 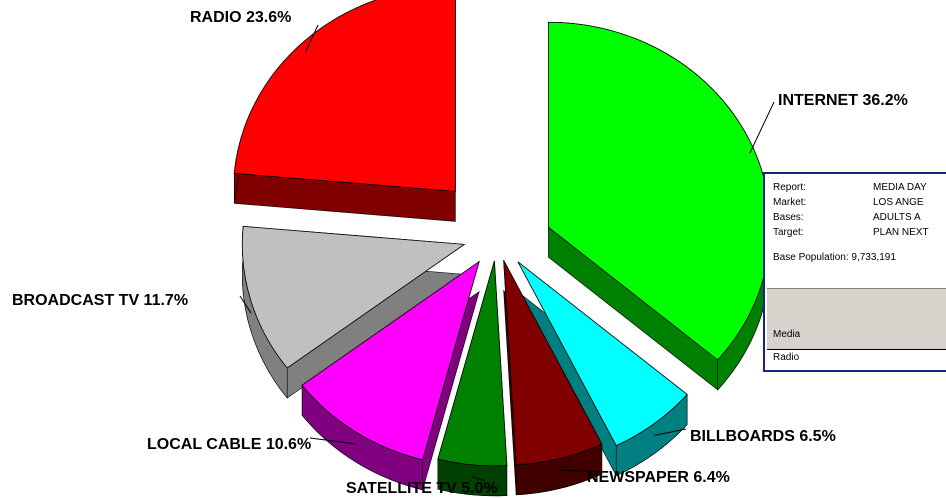 What do you see at coordinates (472, 363) in the screenshot?
I see `slice-satellite-tv` at bounding box center [472, 363].